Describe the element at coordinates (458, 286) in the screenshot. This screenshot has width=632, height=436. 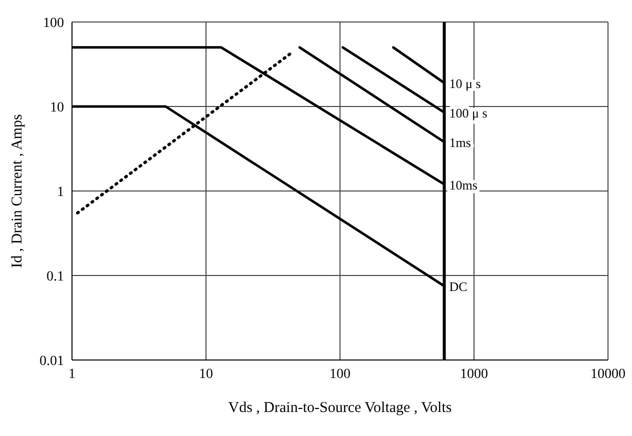
I see `series-label: DC` at that location.